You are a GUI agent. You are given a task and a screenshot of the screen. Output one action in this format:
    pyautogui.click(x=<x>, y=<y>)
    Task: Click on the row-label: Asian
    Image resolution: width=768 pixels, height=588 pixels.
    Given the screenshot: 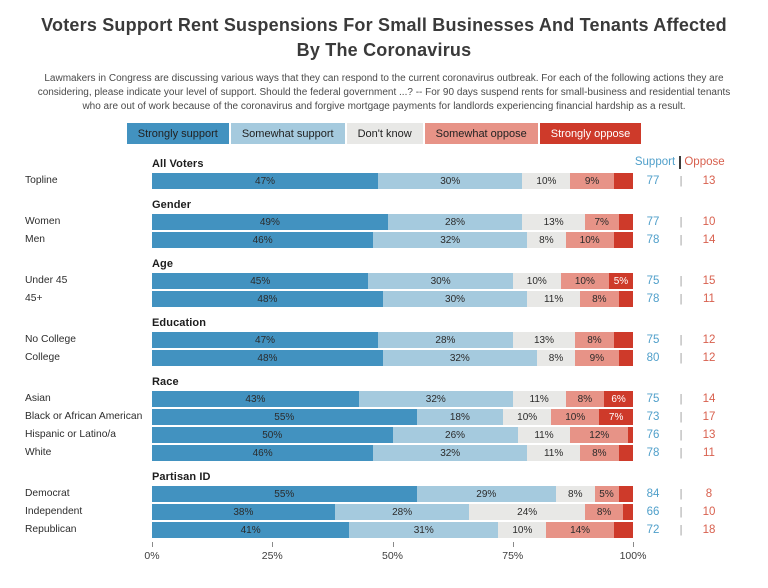 What is the action you would take?
    pyautogui.click(x=38, y=398)
    